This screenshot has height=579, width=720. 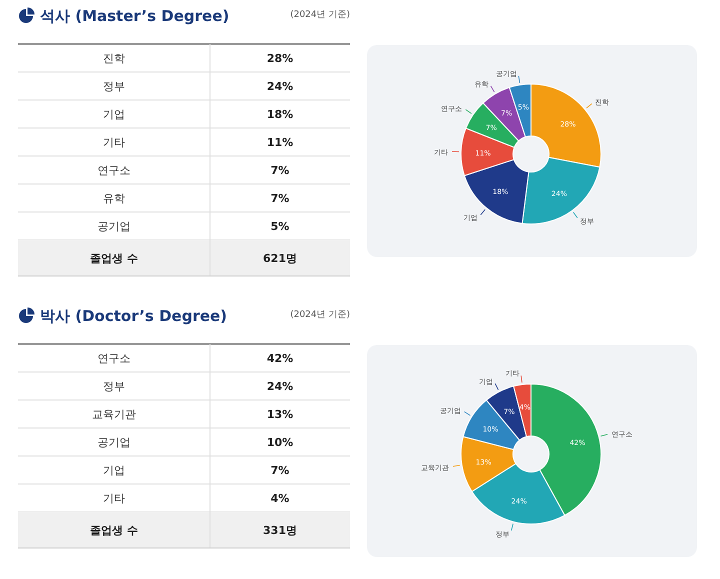 I want to click on text: 331명, so click(x=280, y=530).